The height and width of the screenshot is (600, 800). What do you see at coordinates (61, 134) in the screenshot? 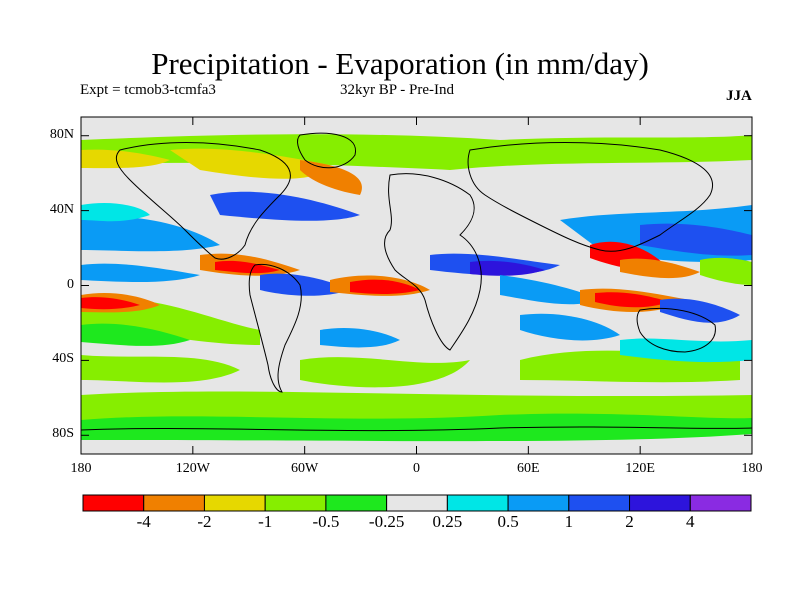
I see `y-tick-label: 80N` at bounding box center [61, 134].